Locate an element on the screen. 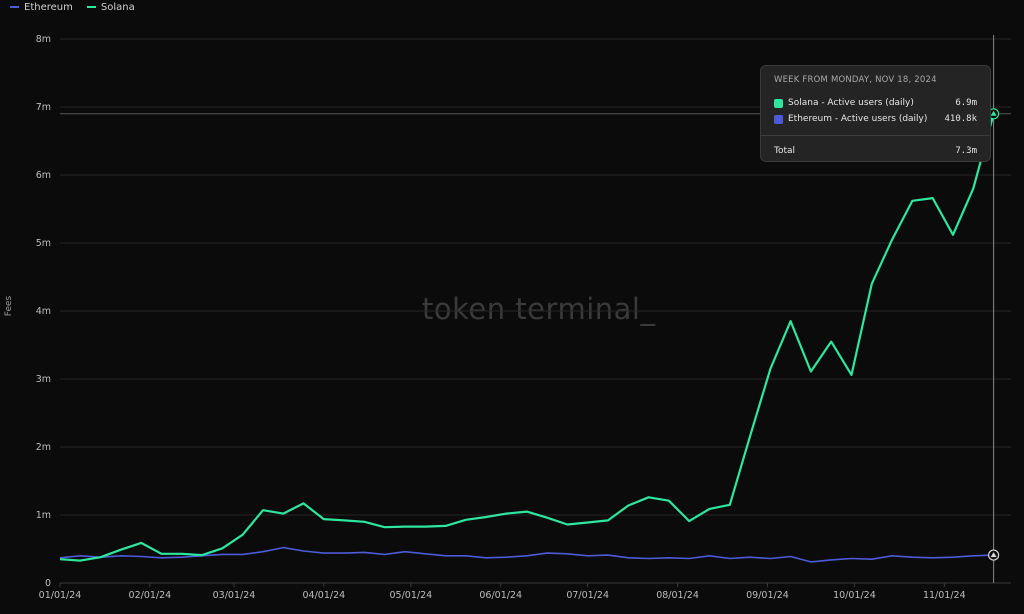  x-tick-label: 10/01/24 is located at coordinates (854, 595).